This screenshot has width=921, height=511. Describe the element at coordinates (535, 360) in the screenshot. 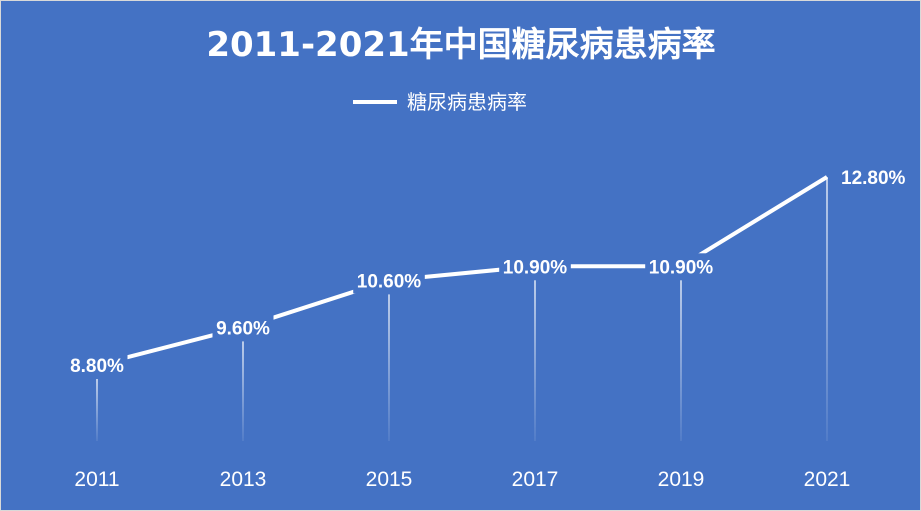

I see `drop-line-2017` at that location.